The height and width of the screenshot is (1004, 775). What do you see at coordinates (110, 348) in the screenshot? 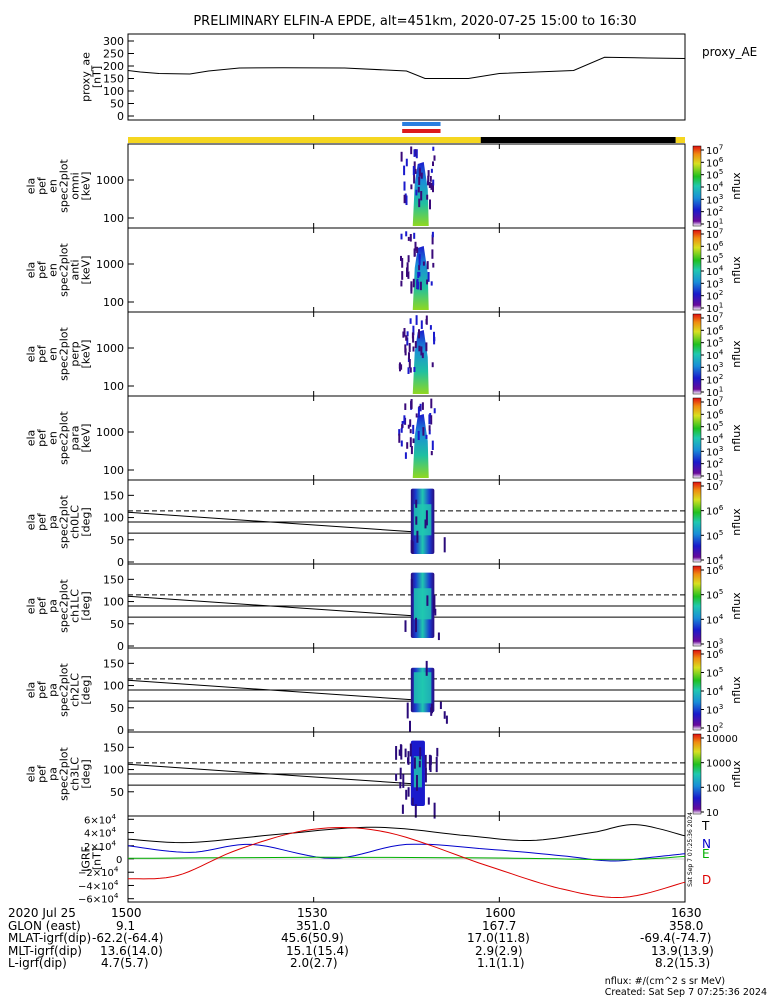
I see `y-tick-label: 1000` at bounding box center [110, 348].